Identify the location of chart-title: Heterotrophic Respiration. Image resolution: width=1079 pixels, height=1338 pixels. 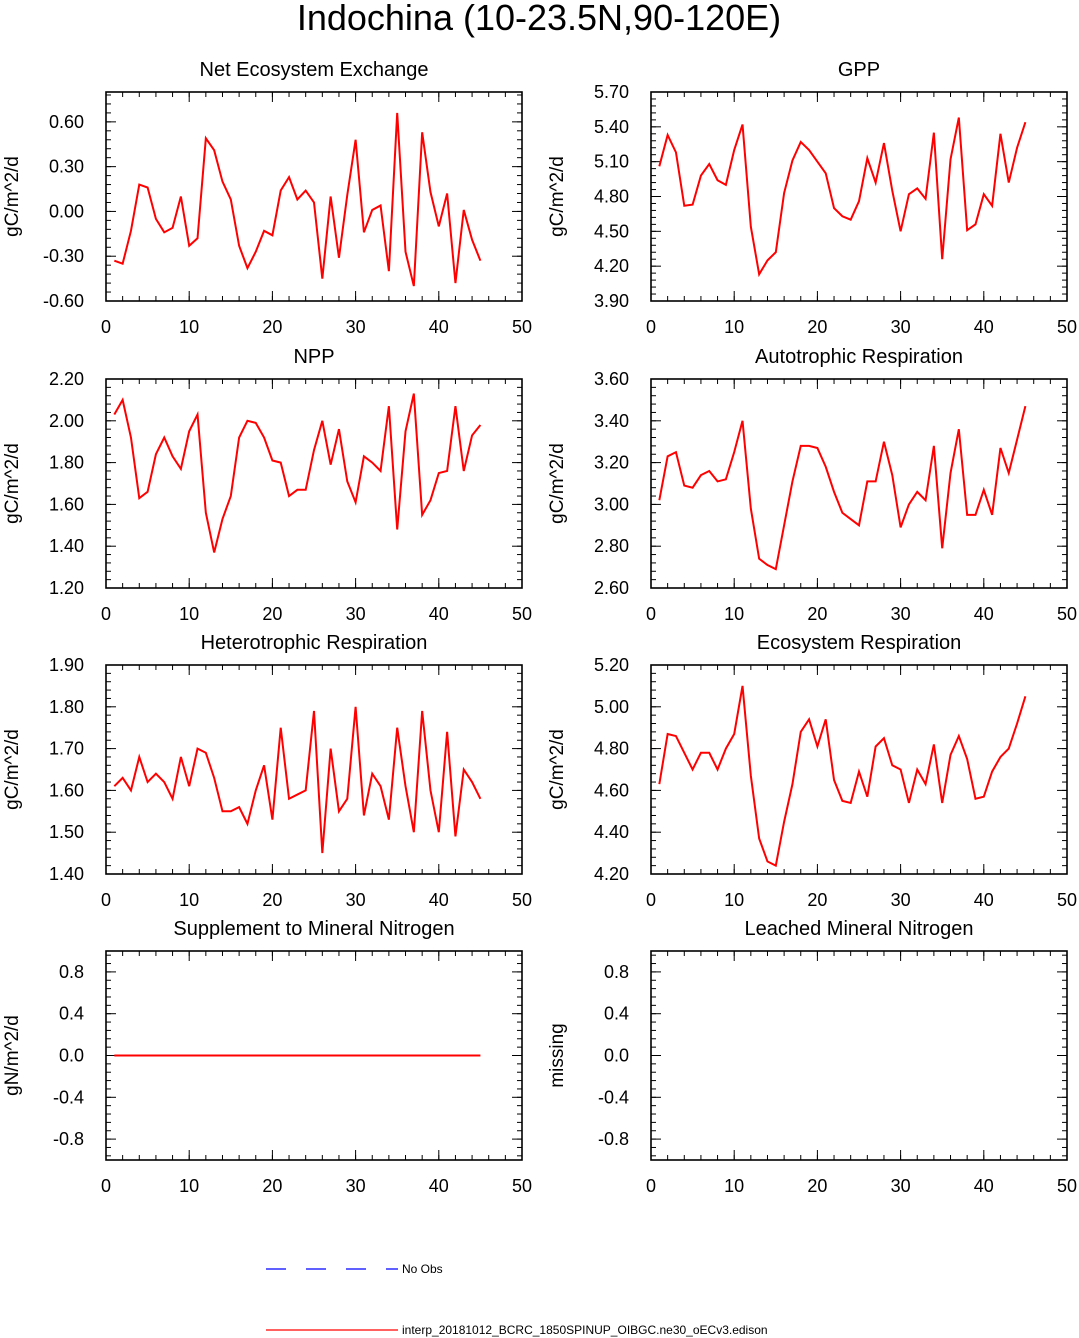
(314, 643).